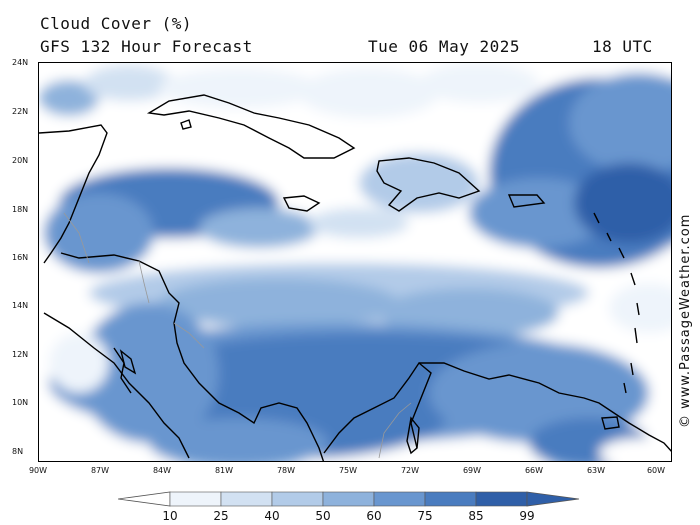 The width and height of the screenshot is (700, 525). What do you see at coordinates (162, 470) in the screenshot?
I see `lon-label-84w: 84W` at bounding box center [162, 470].